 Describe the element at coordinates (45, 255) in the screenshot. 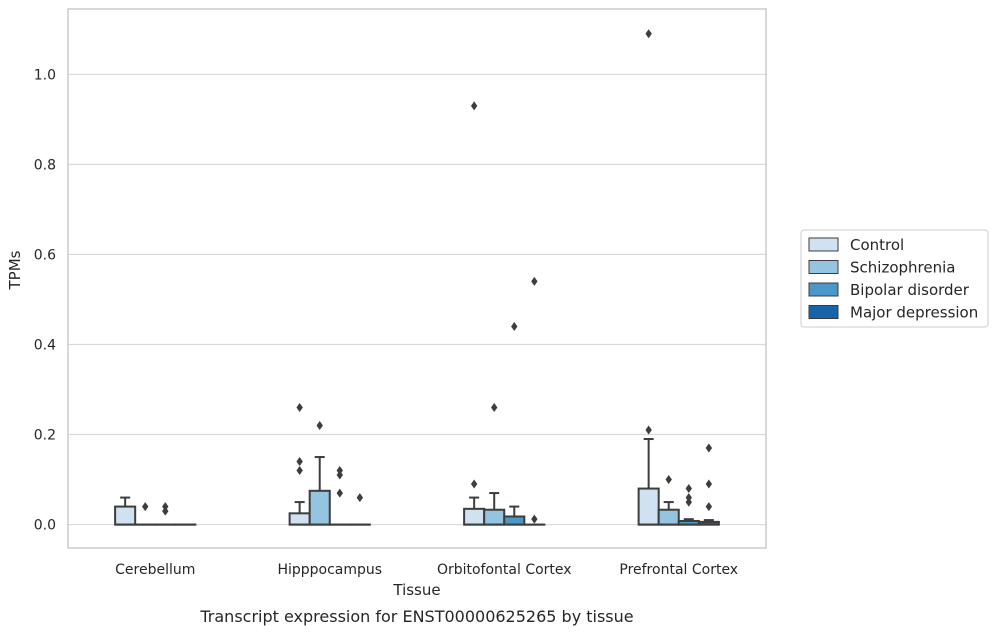

I see `y-tick-label: 0.6` at that location.